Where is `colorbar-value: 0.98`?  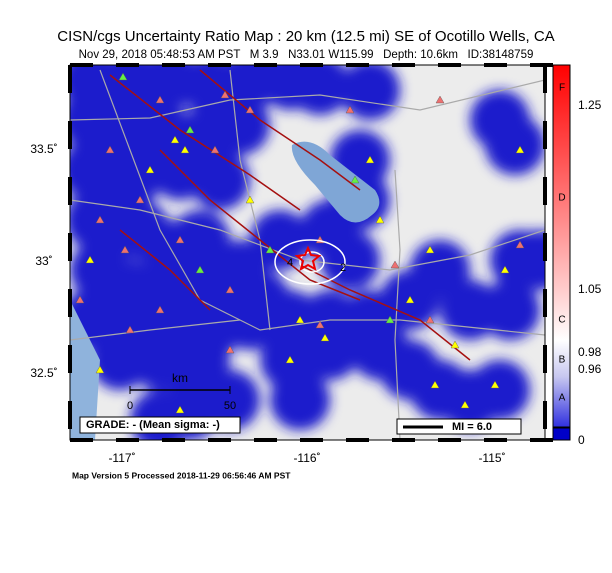 colorbar-value: 0.98 is located at coordinates (590, 352).